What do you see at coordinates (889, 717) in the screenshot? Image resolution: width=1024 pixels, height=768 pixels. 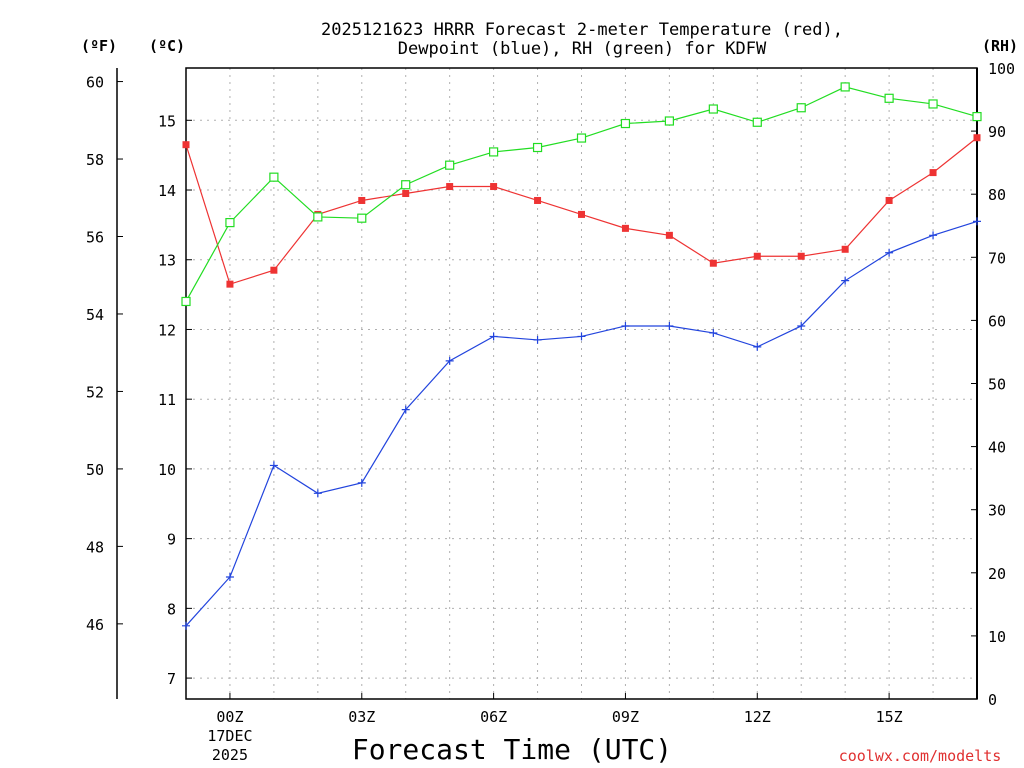 I see `x-tick-label: 15Z` at bounding box center [889, 717].